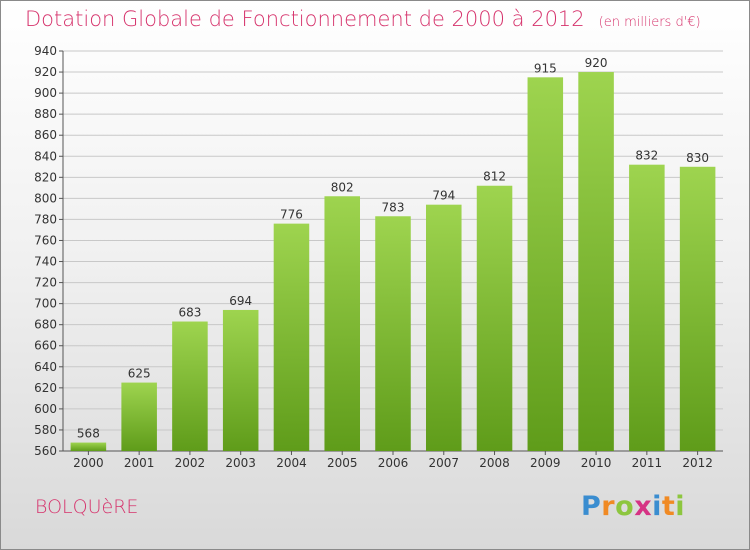  What do you see at coordinates (545, 463) in the screenshot?
I see `x-tick-label: 2009` at bounding box center [545, 463].